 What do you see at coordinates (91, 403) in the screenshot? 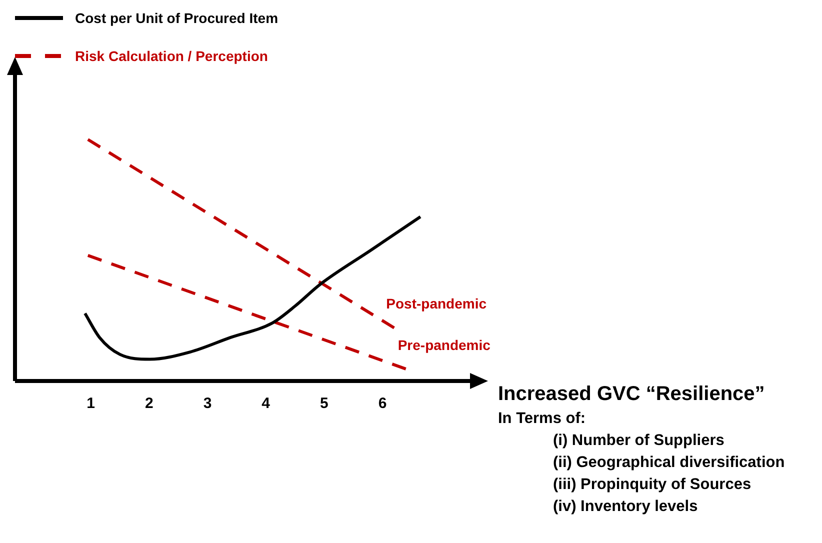
I see `x-tick-label: 1` at bounding box center [91, 403].